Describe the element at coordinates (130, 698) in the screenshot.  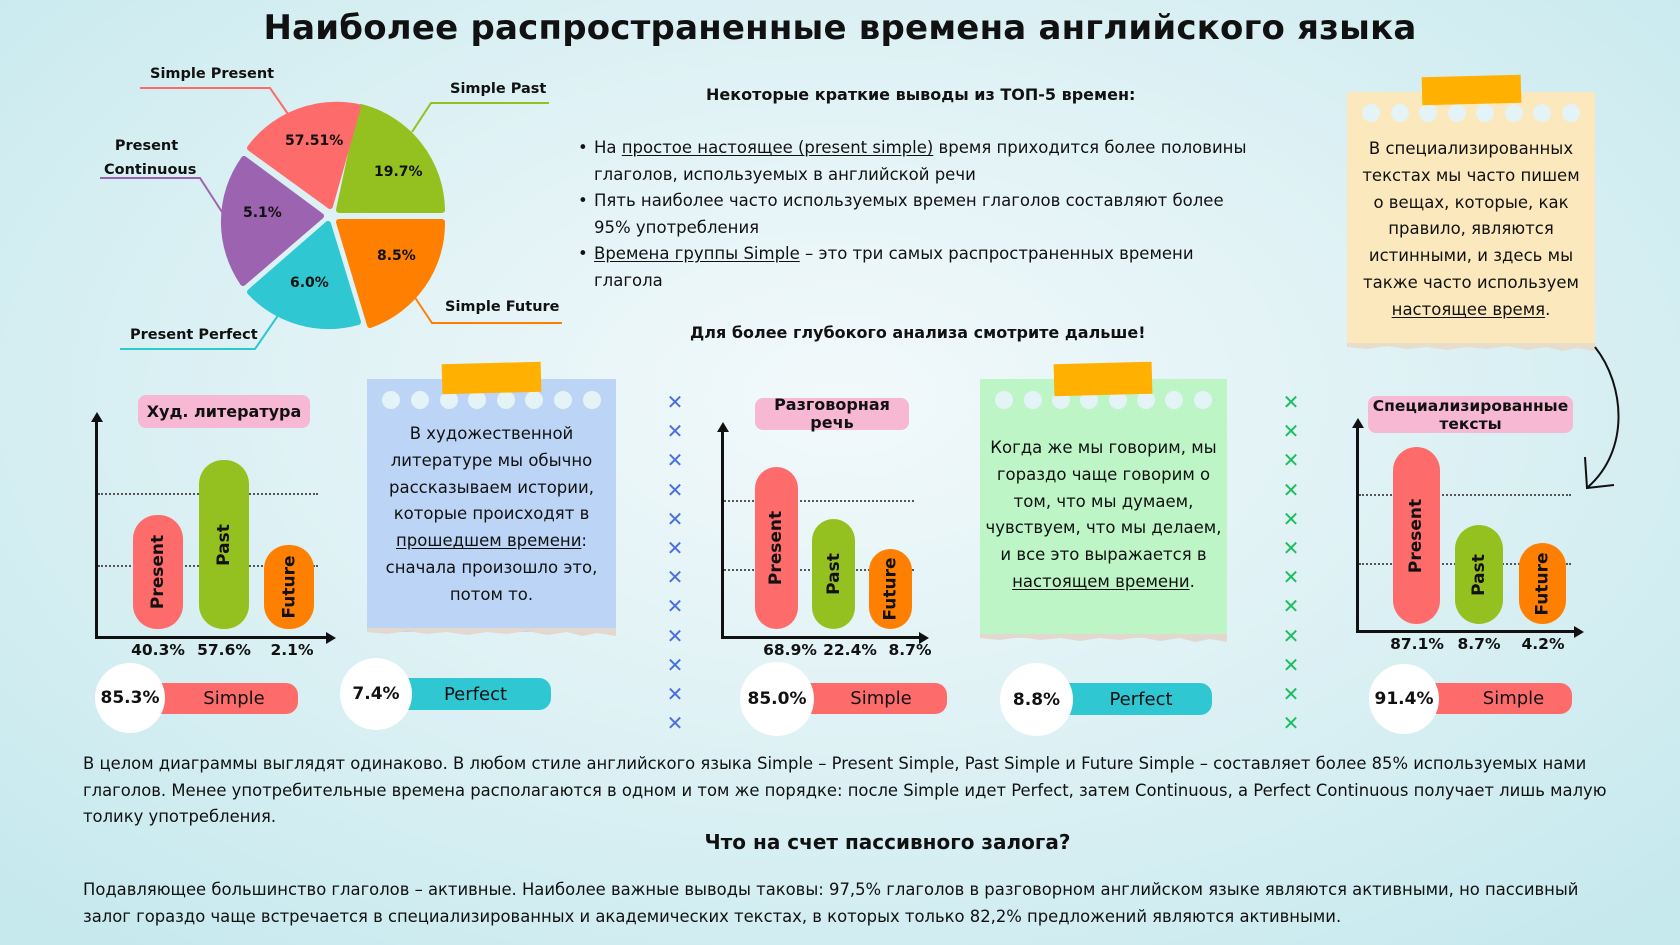
I see `simple-total-value: 85.3%` at that location.